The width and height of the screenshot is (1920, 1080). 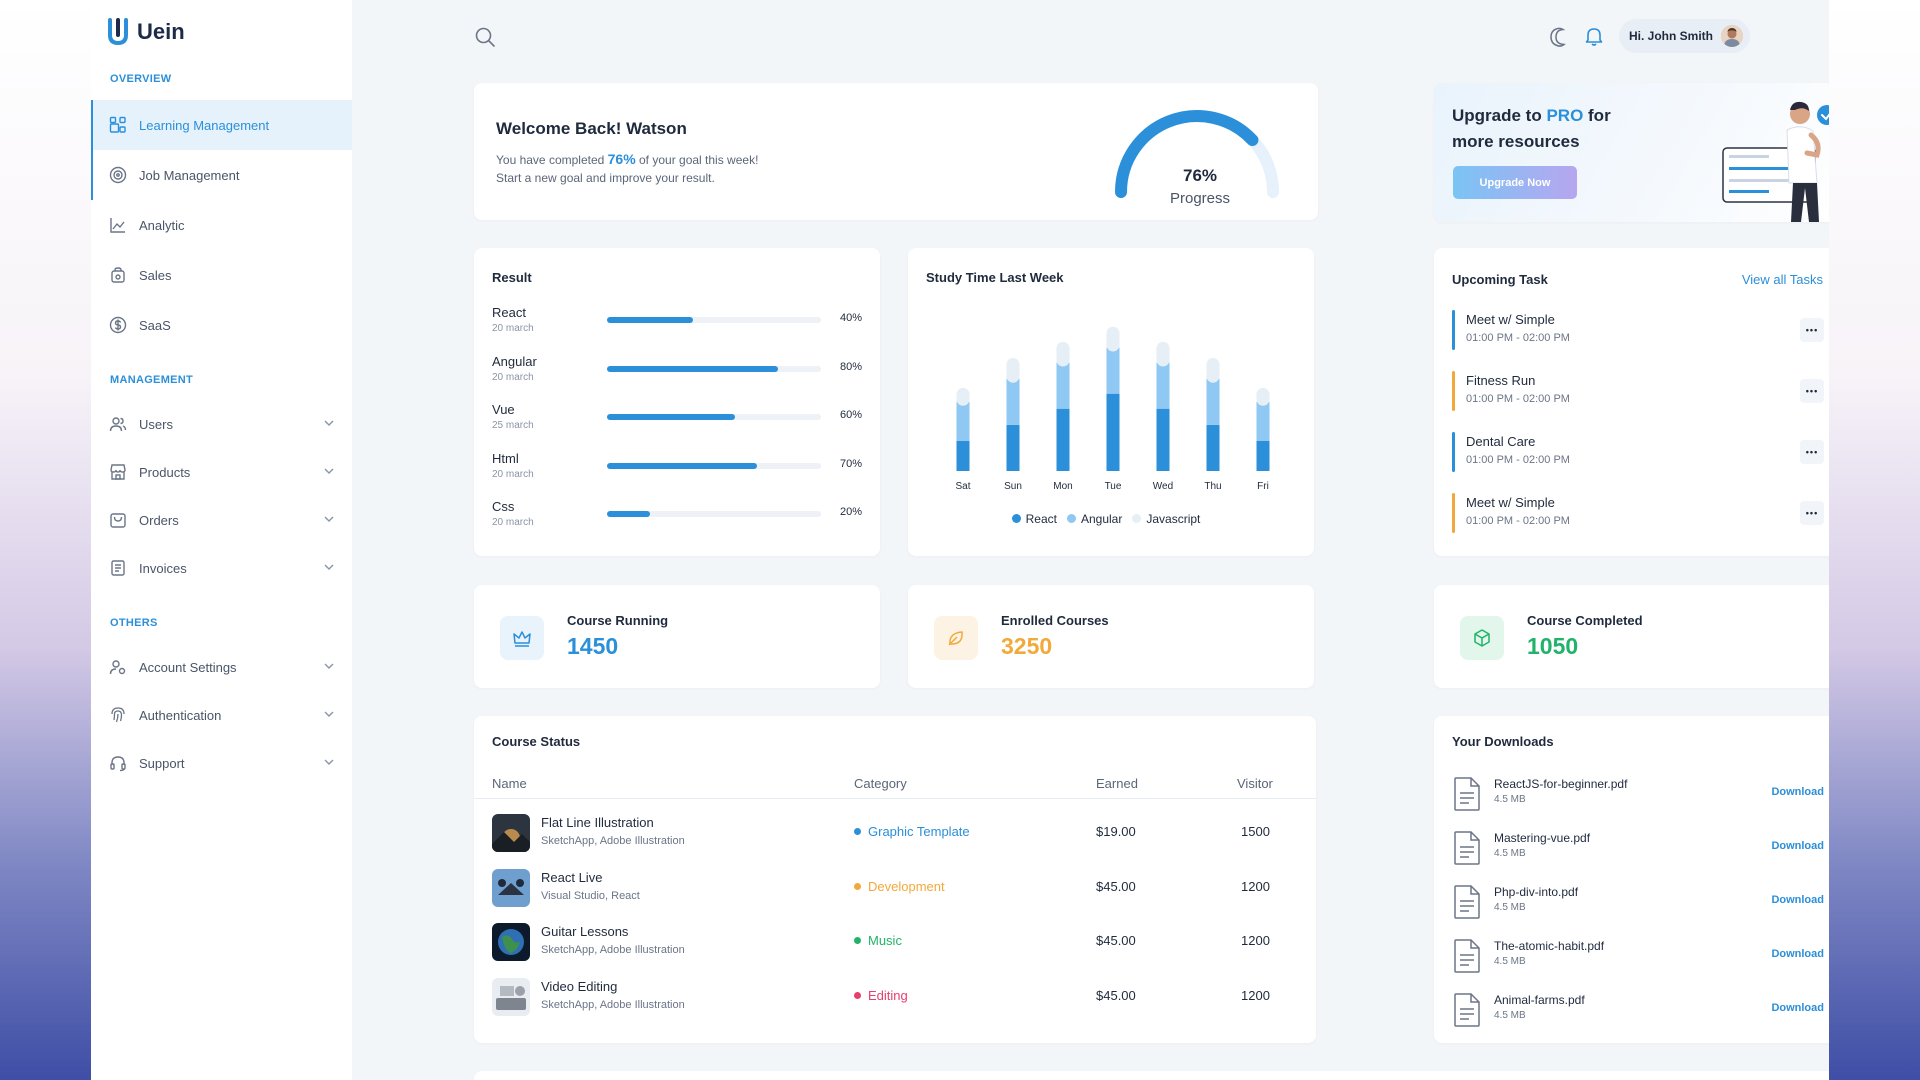 What do you see at coordinates (1197, 158) in the screenshot?
I see `progress-gauge: 76% Progress` at bounding box center [1197, 158].